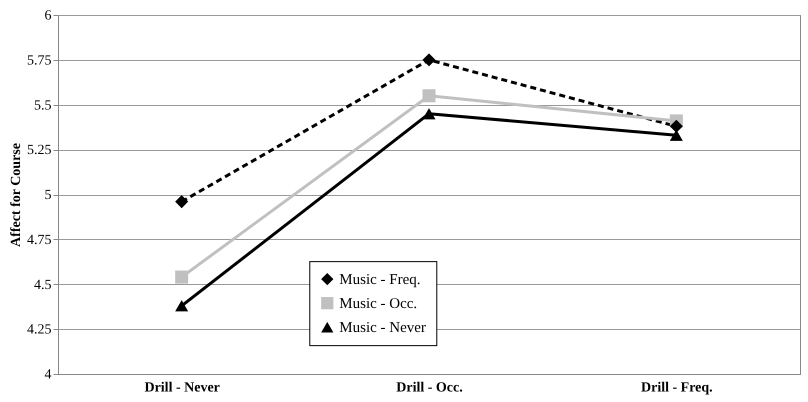  I want to click on y-tick-label: 6, so click(48, 16).